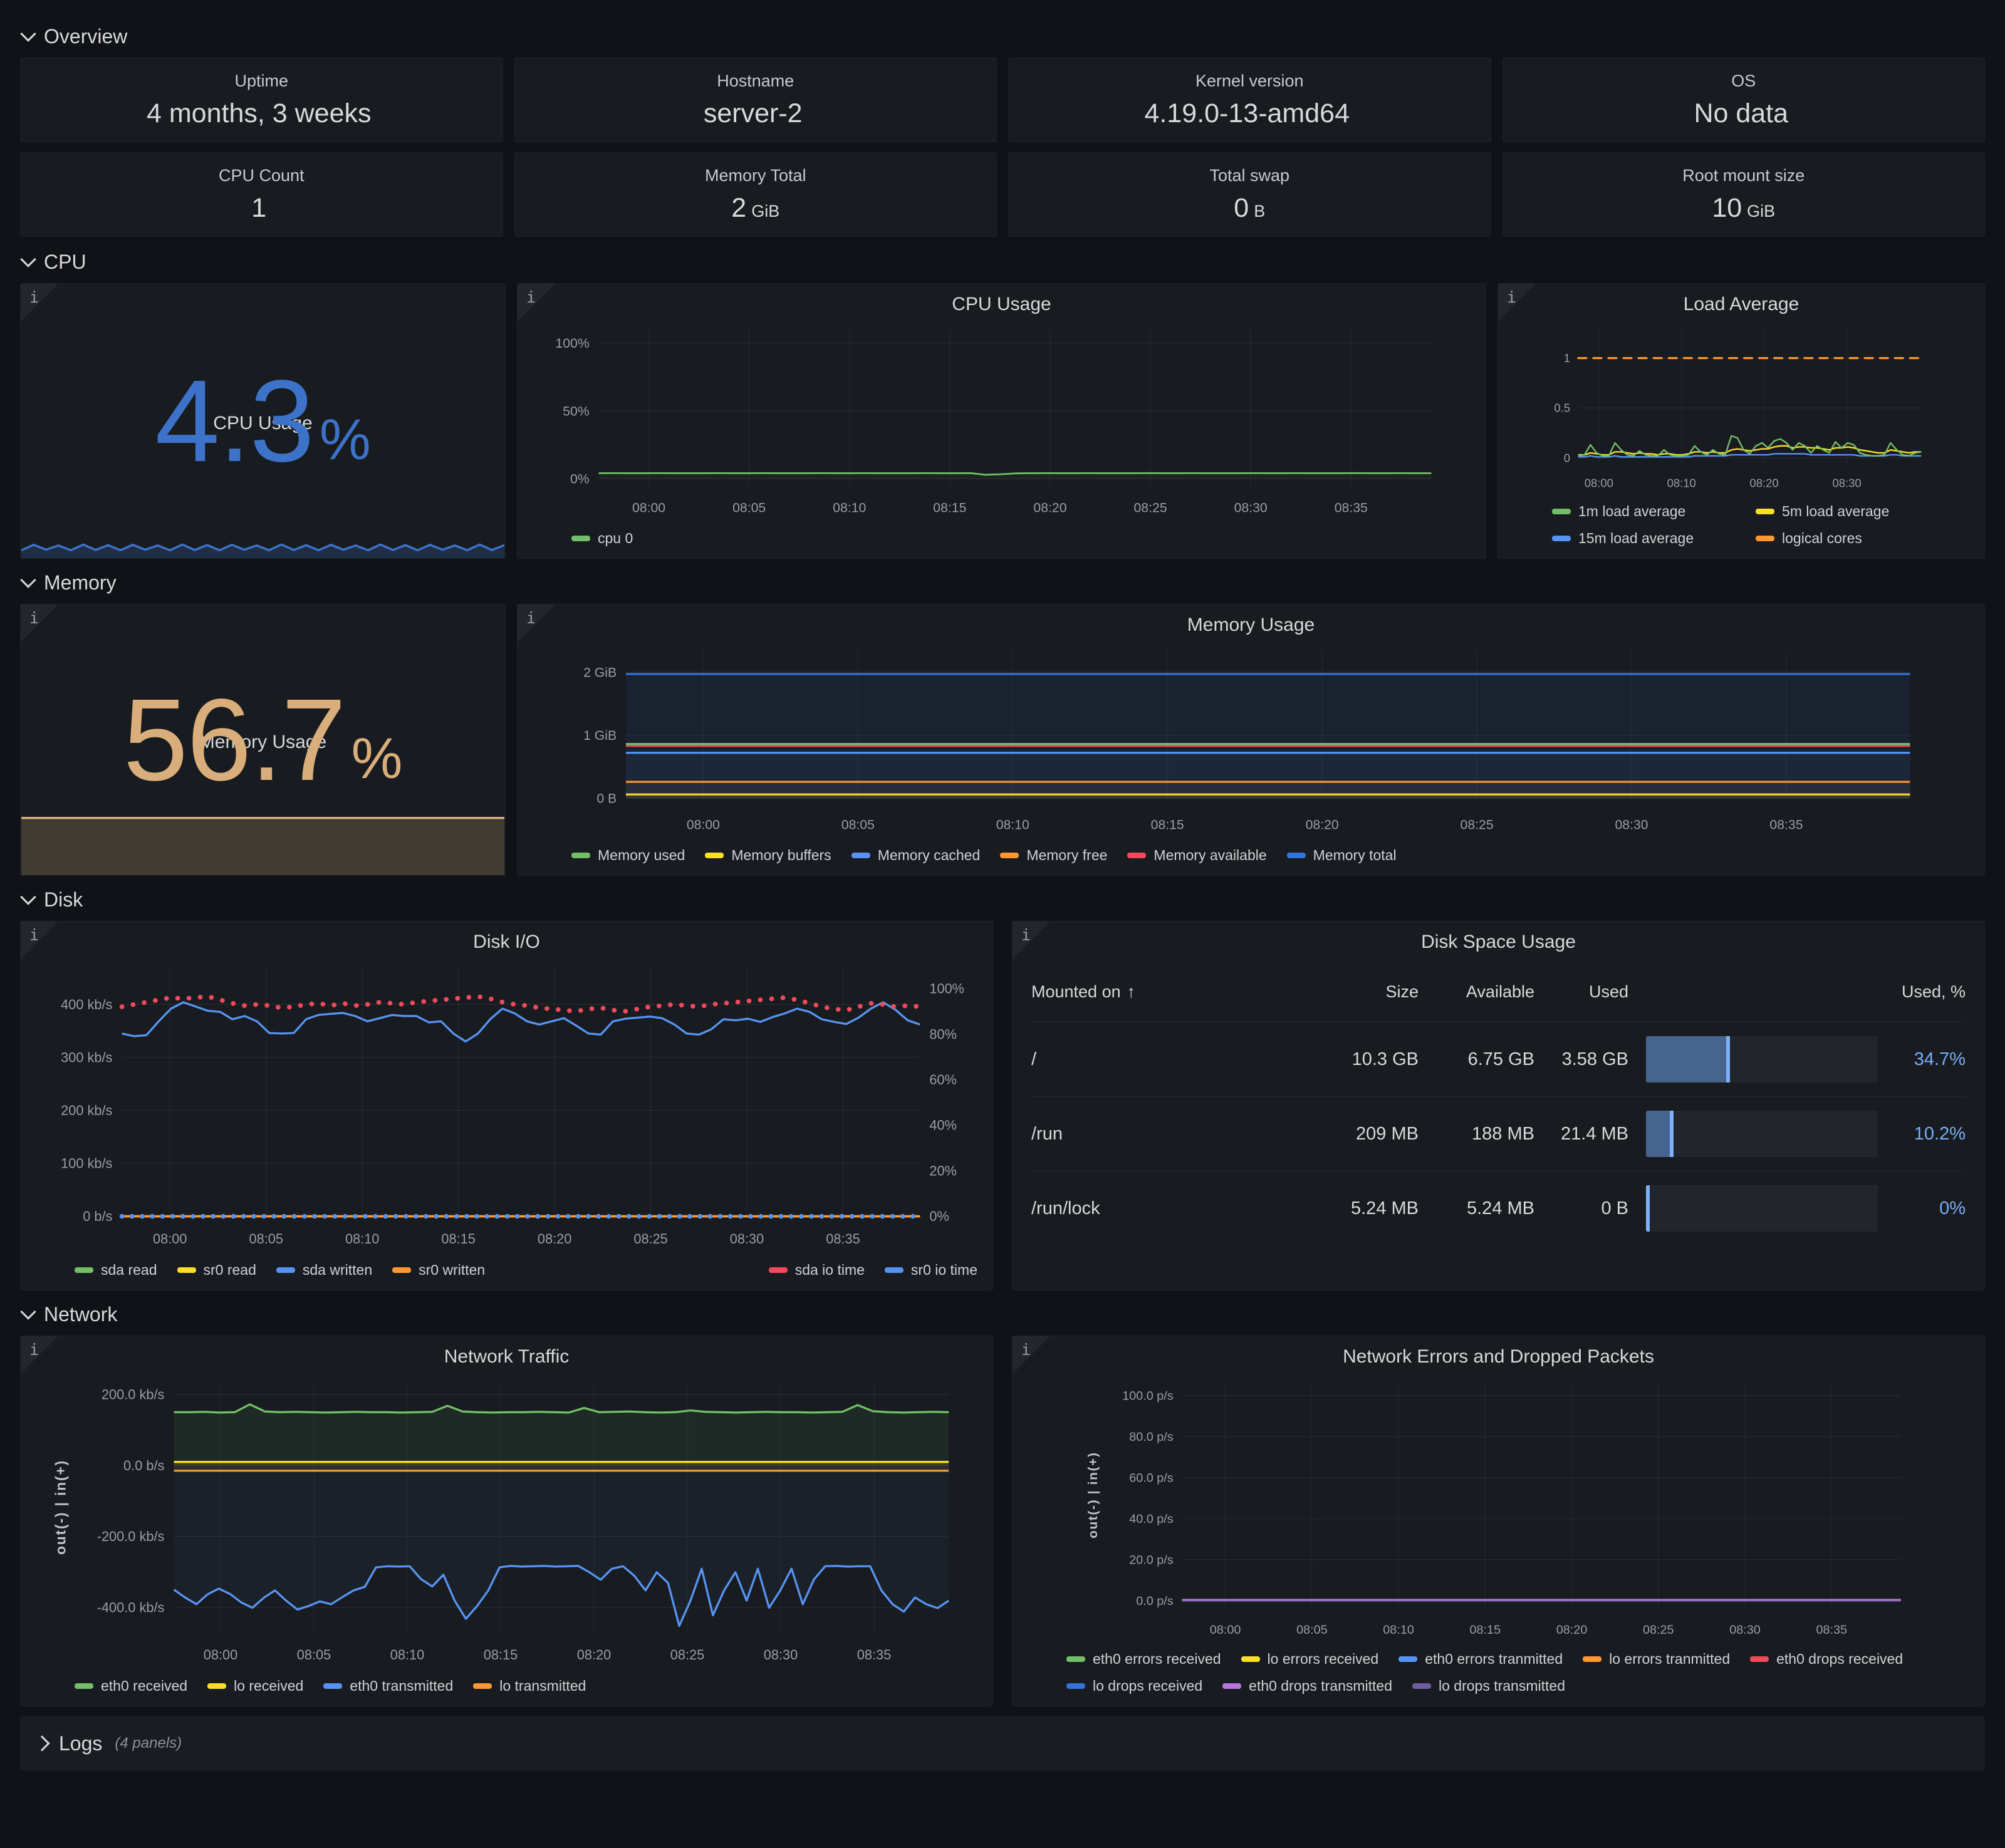 The width and height of the screenshot is (2005, 1848). What do you see at coordinates (816, 1270) in the screenshot?
I see `legend-item: sda io time` at bounding box center [816, 1270].